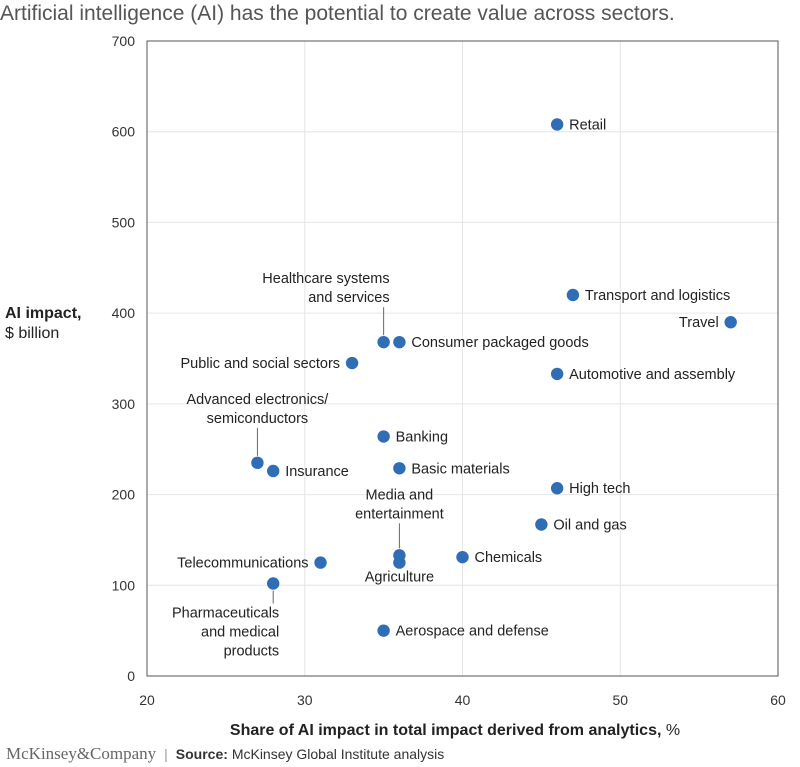  Describe the element at coordinates (124, 313) in the screenshot. I see `y-tick-label: 400` at that location.